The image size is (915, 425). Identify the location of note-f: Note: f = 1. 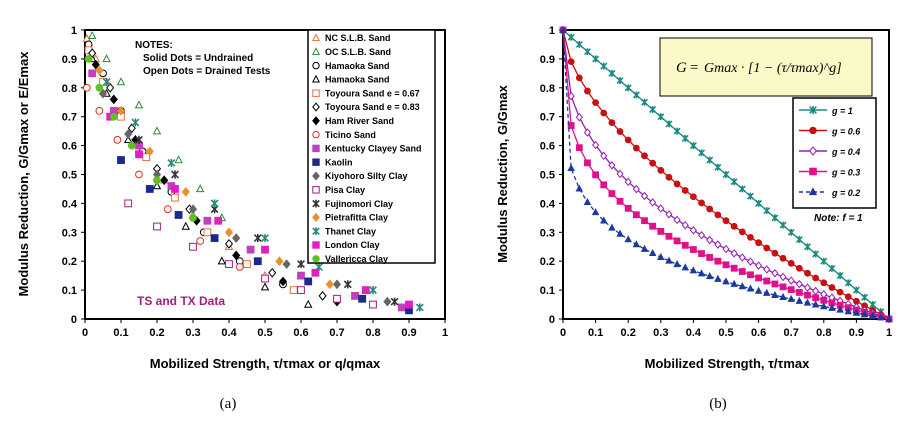
(838, 218).